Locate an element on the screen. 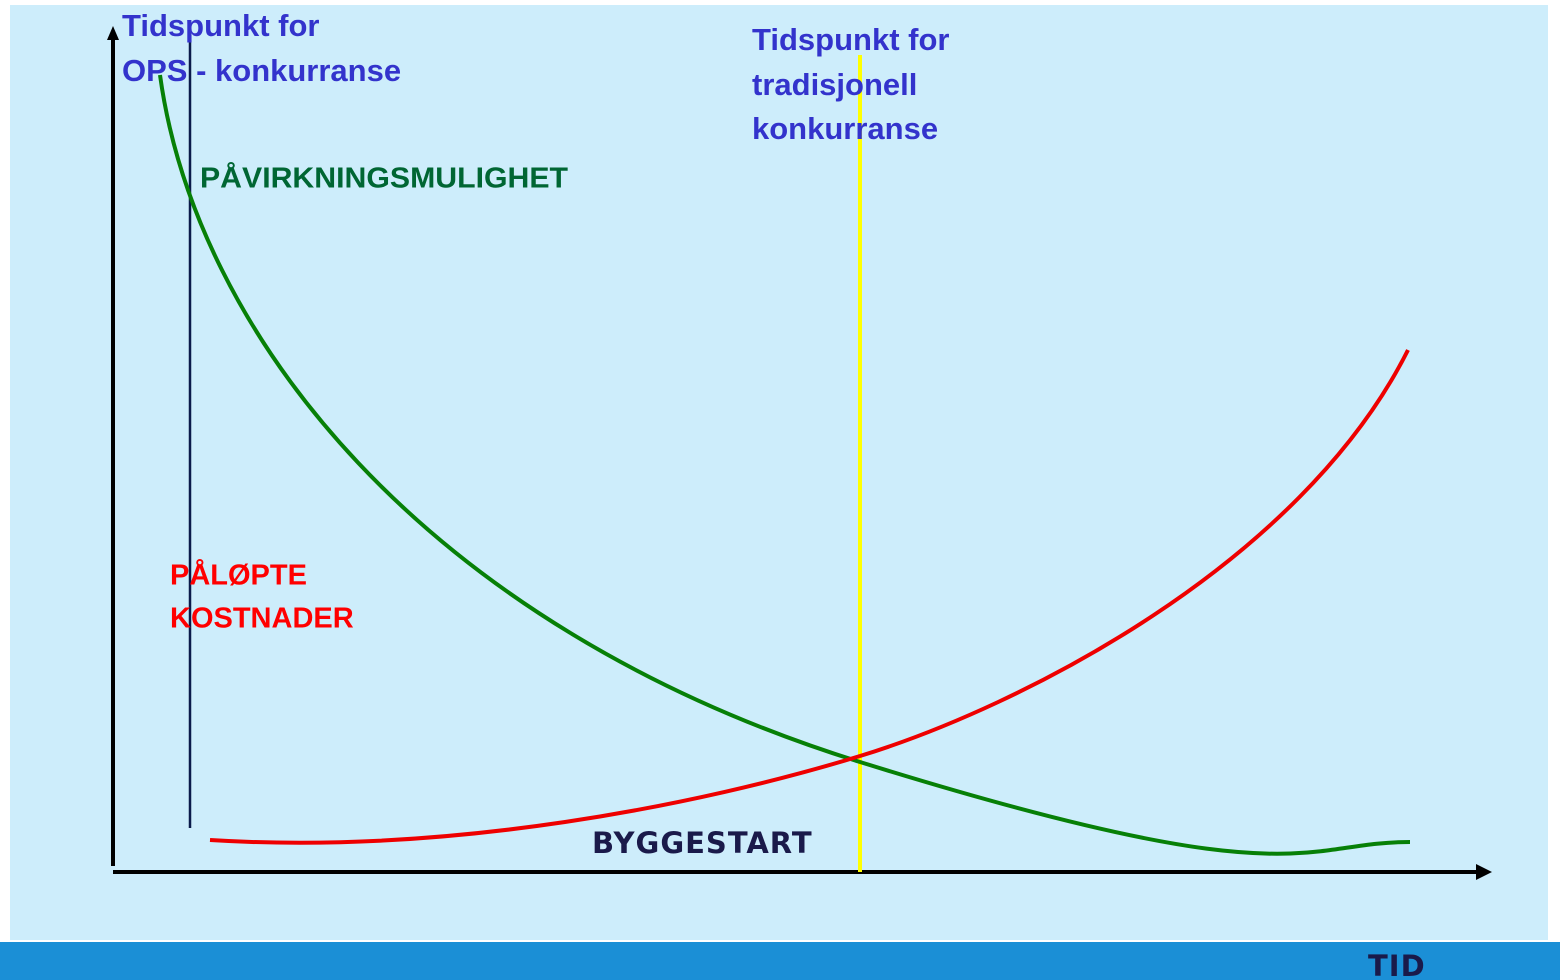 This screenshot has width=1560, height=980. traditional-label: Tidspunkt for is located at coordinates (850, 39).